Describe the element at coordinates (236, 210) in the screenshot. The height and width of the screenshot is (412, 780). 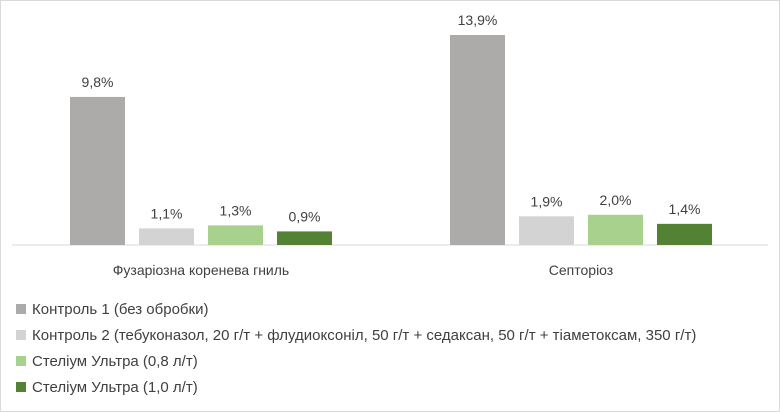
I see `data-label-1-3: 1,3%` at that location.